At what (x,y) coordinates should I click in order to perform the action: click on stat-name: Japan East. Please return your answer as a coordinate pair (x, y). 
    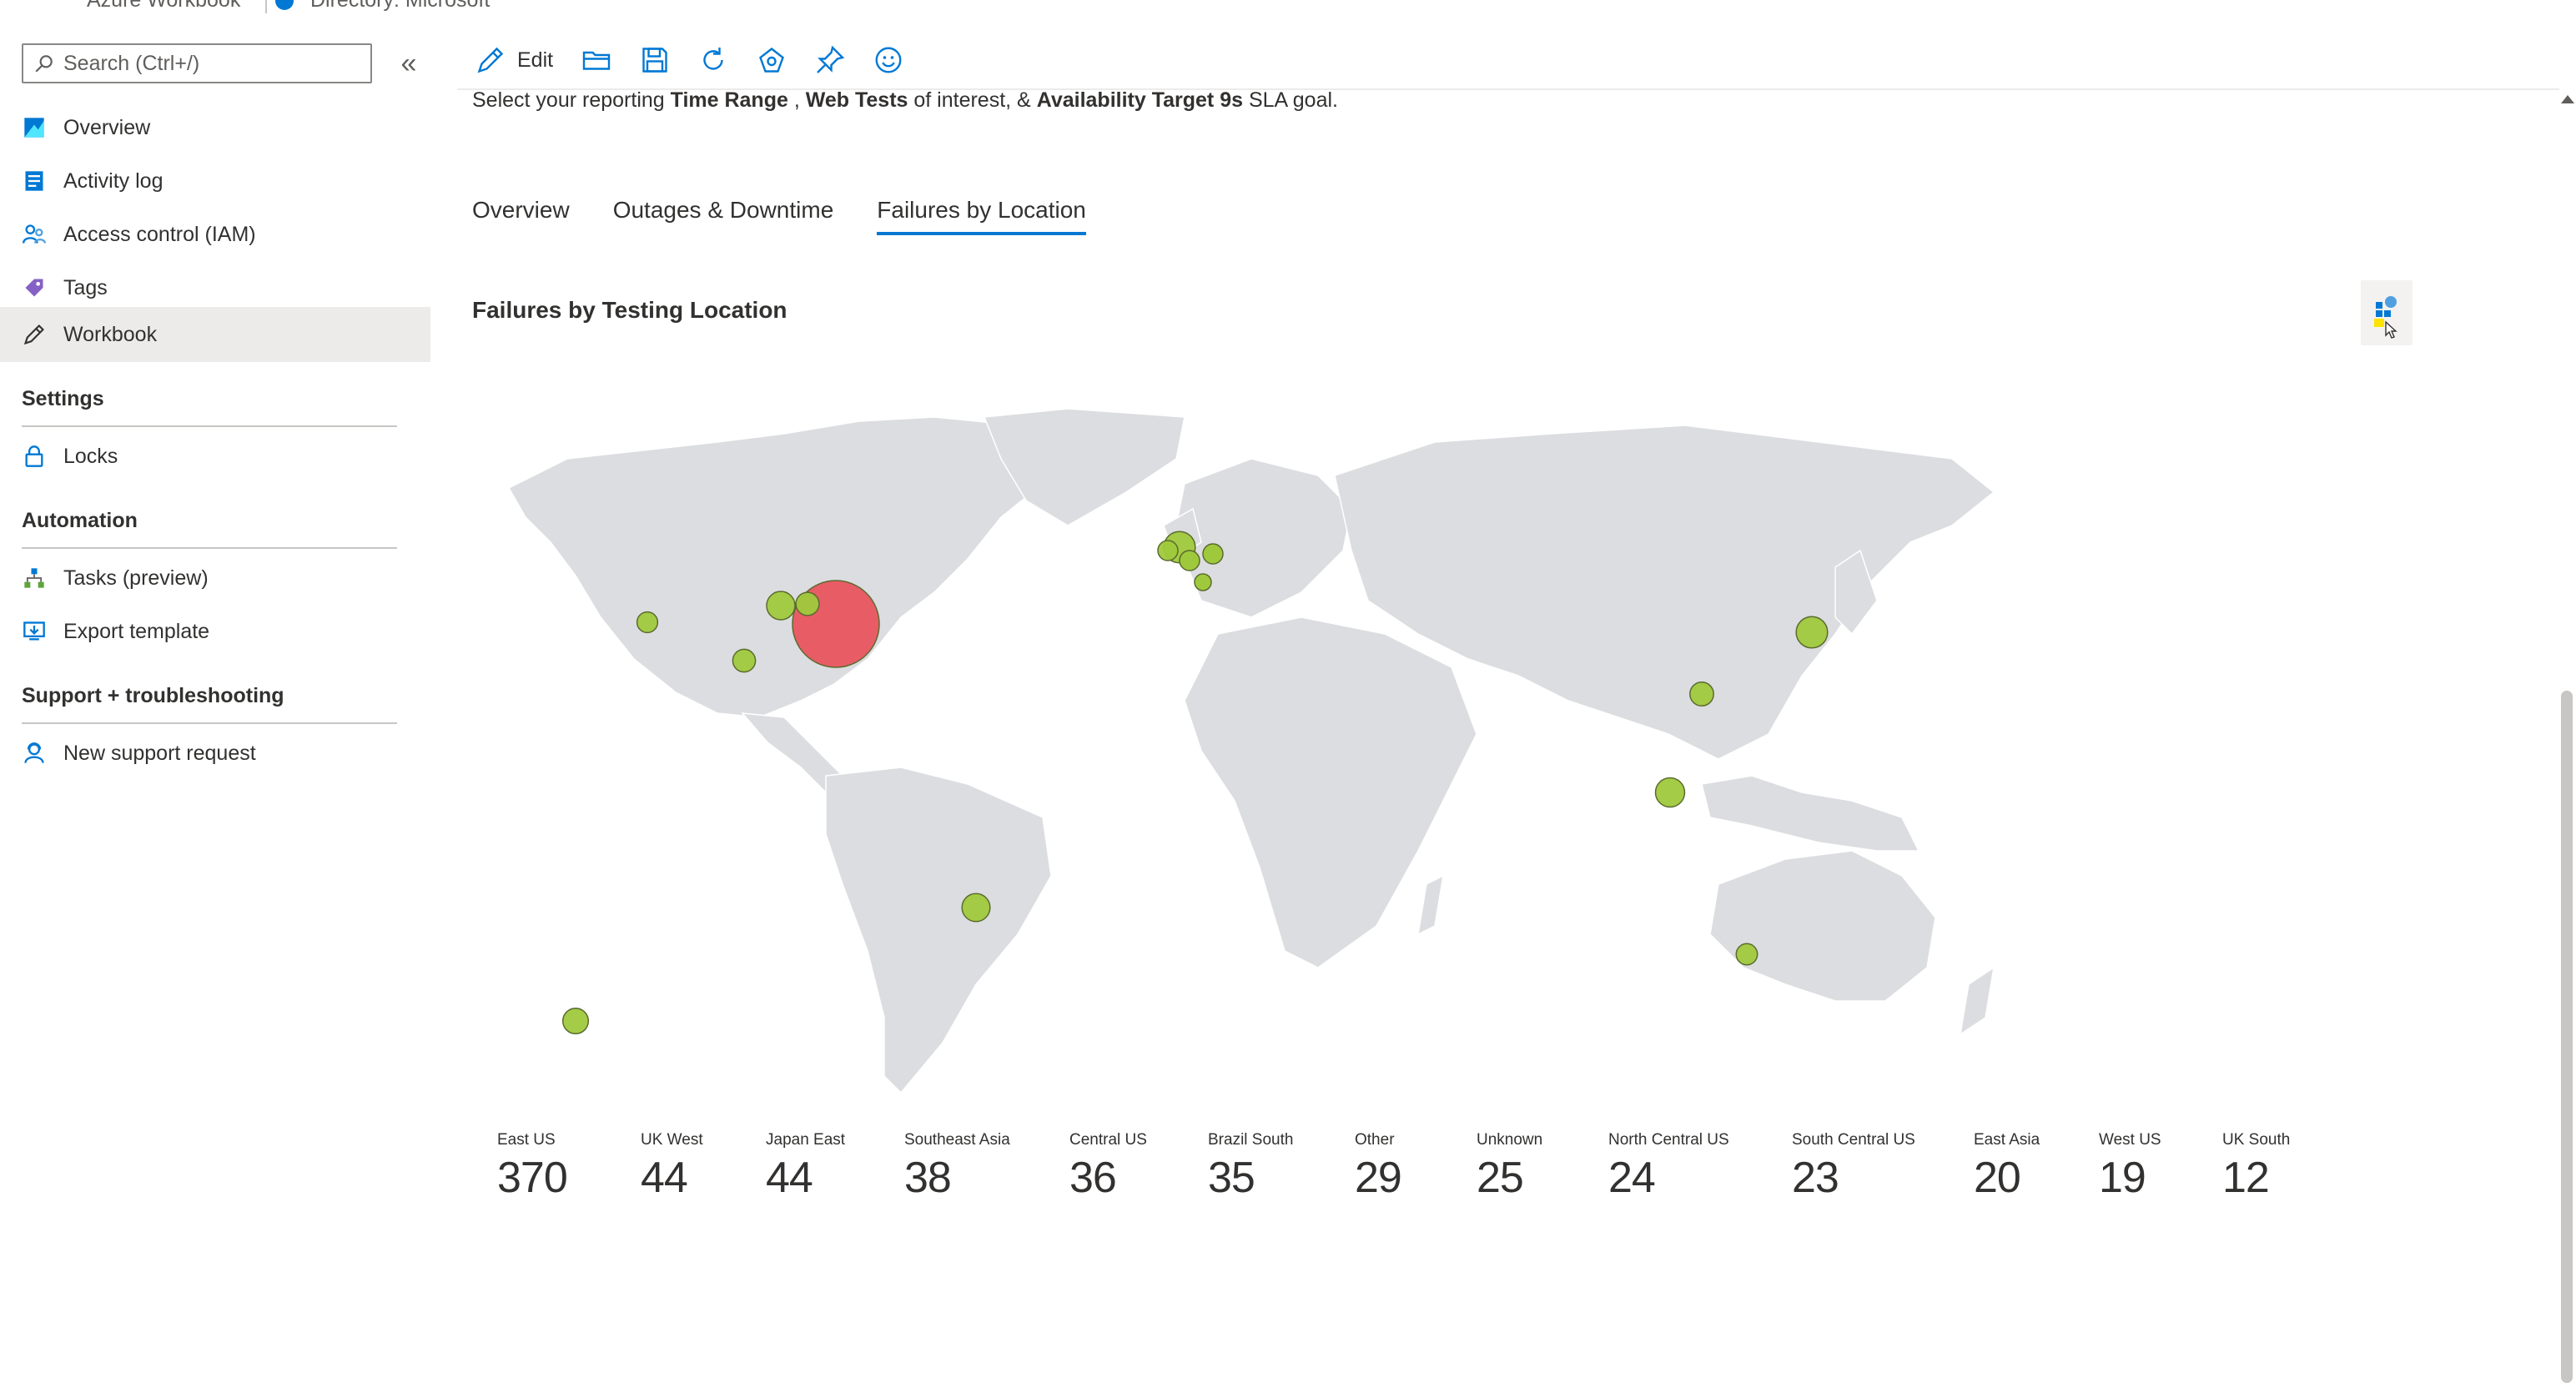
    Looking at the image, I should click on (806, 1140).